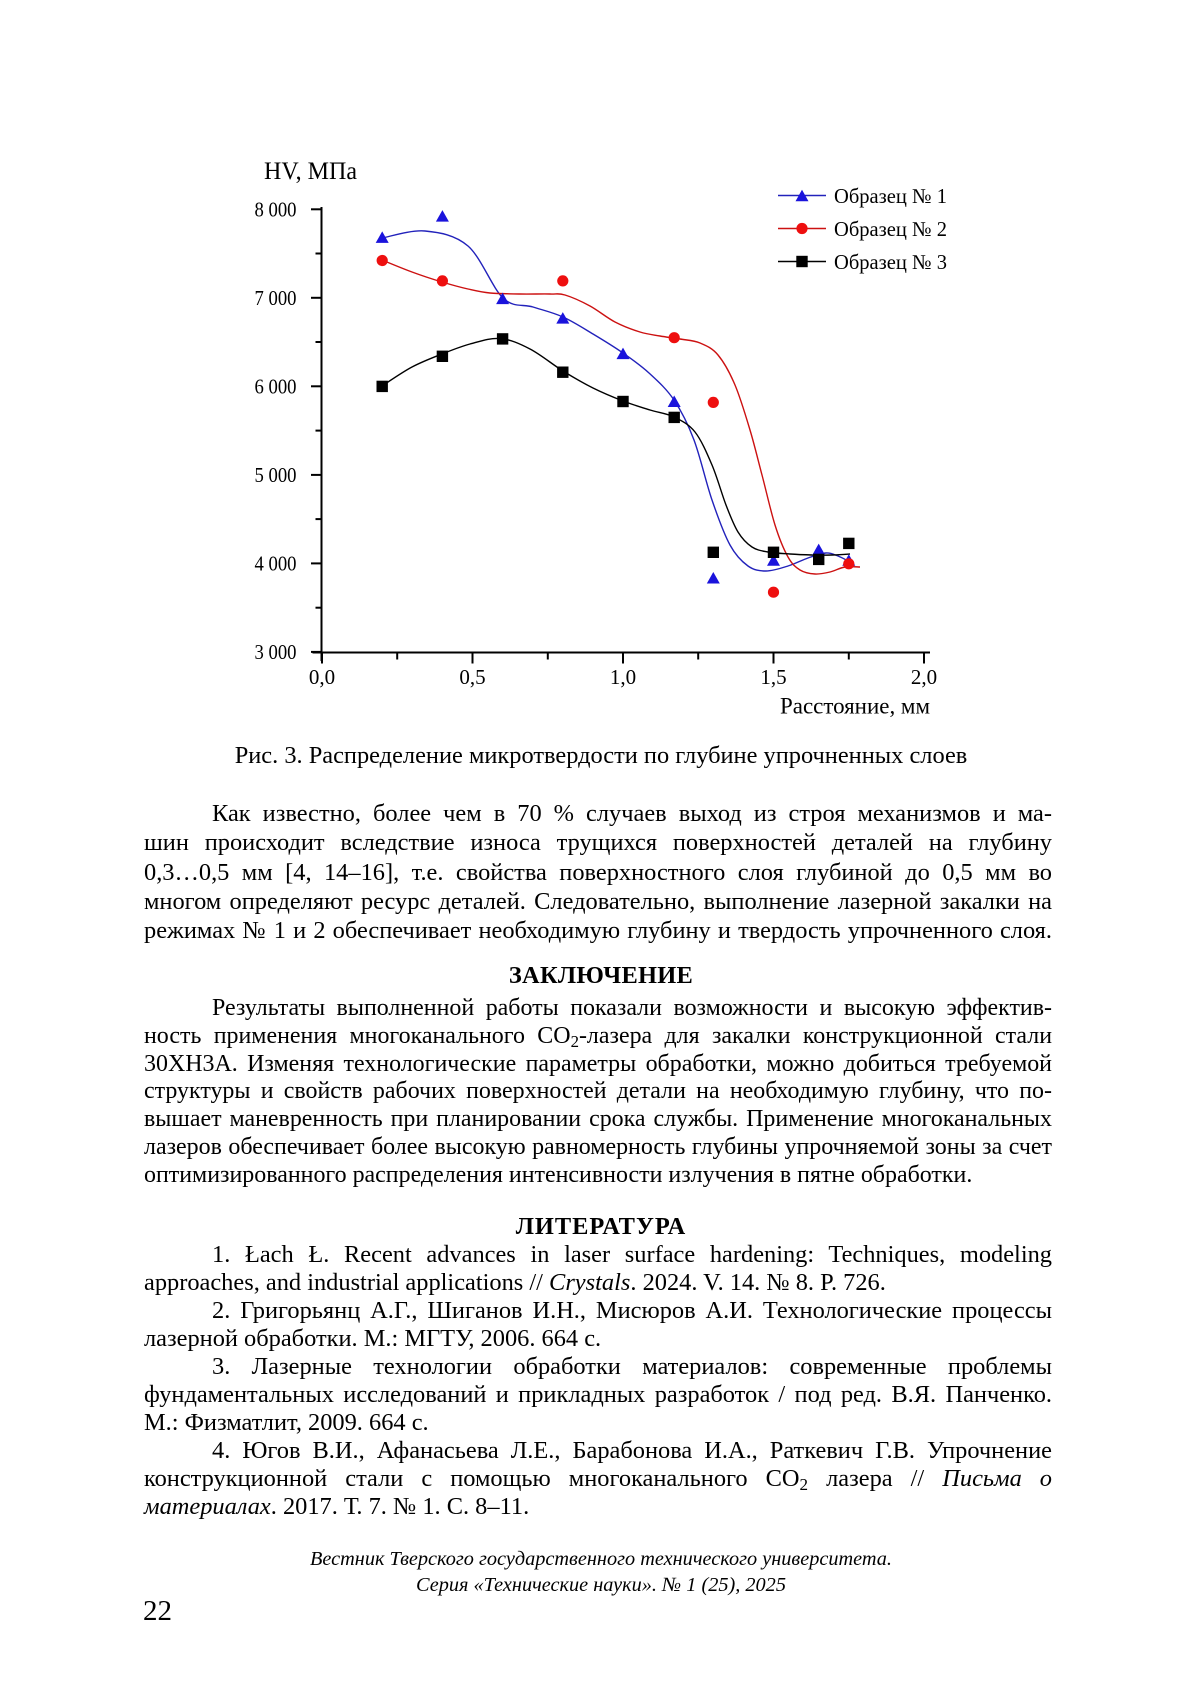  I want to click on svg-text: 1,0, so click(623, 677).